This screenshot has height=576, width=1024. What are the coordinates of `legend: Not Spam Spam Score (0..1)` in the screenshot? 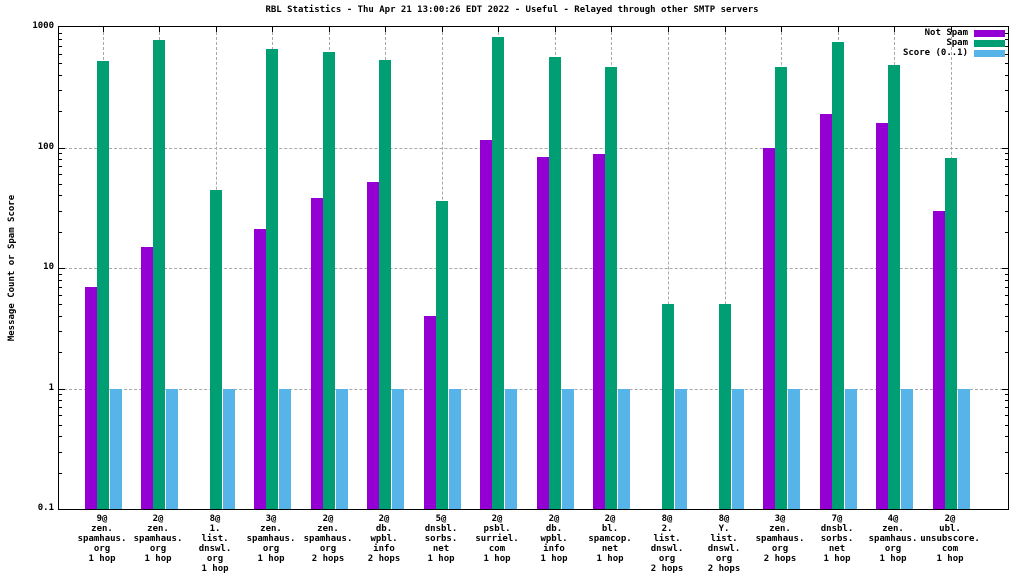 It's located at (954, 43).